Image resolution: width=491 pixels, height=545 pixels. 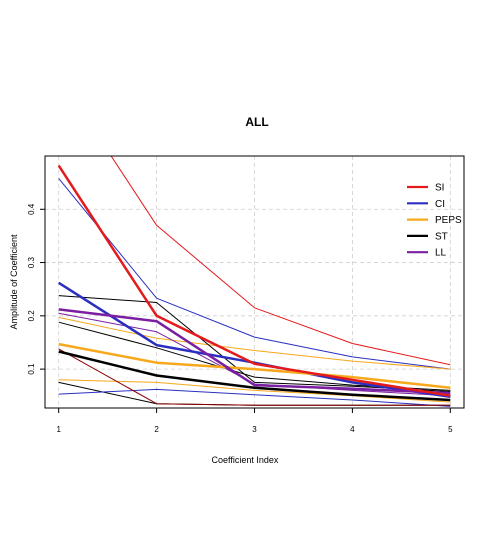 I want to click on legend-label-st: ST, so click(x=441, y=236).